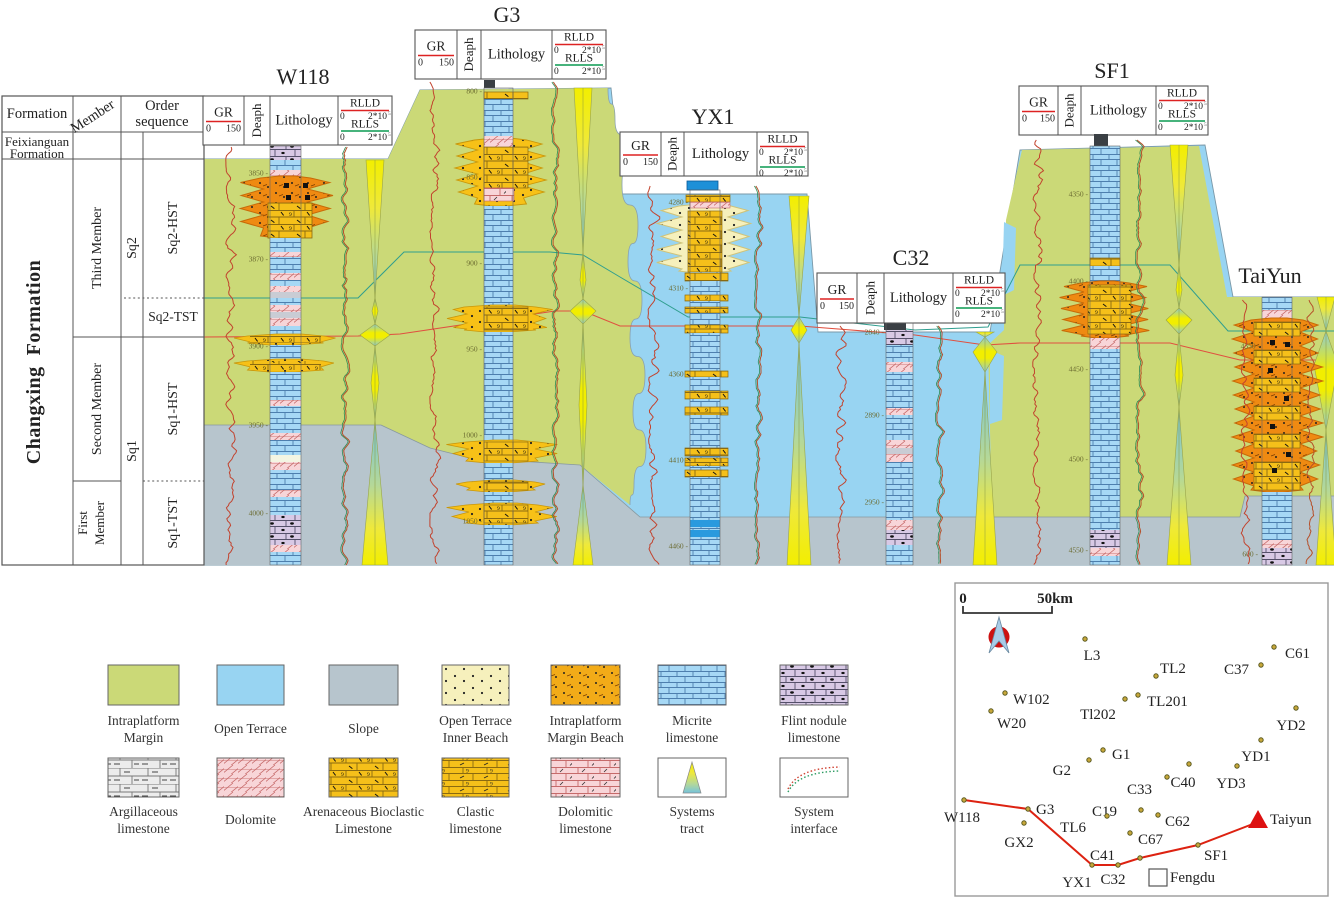 The height and width of the screenshot is (900, 1334). What do you see at coordinates (1011, 724) in the screenshot?
I see `svg-text: W20` at bounding box center [1011, 724].